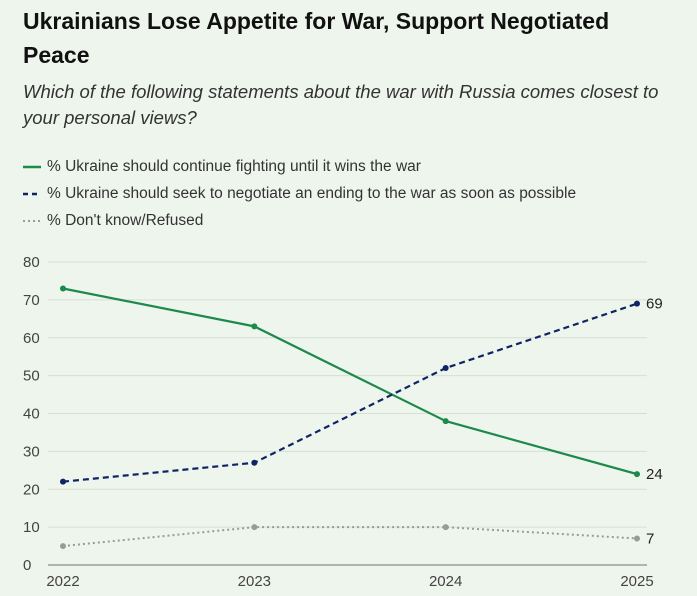 Image resolution: width=697 pixels, height=596 pixels. I want to click on y-tick-label: 60, so click(31, 338).